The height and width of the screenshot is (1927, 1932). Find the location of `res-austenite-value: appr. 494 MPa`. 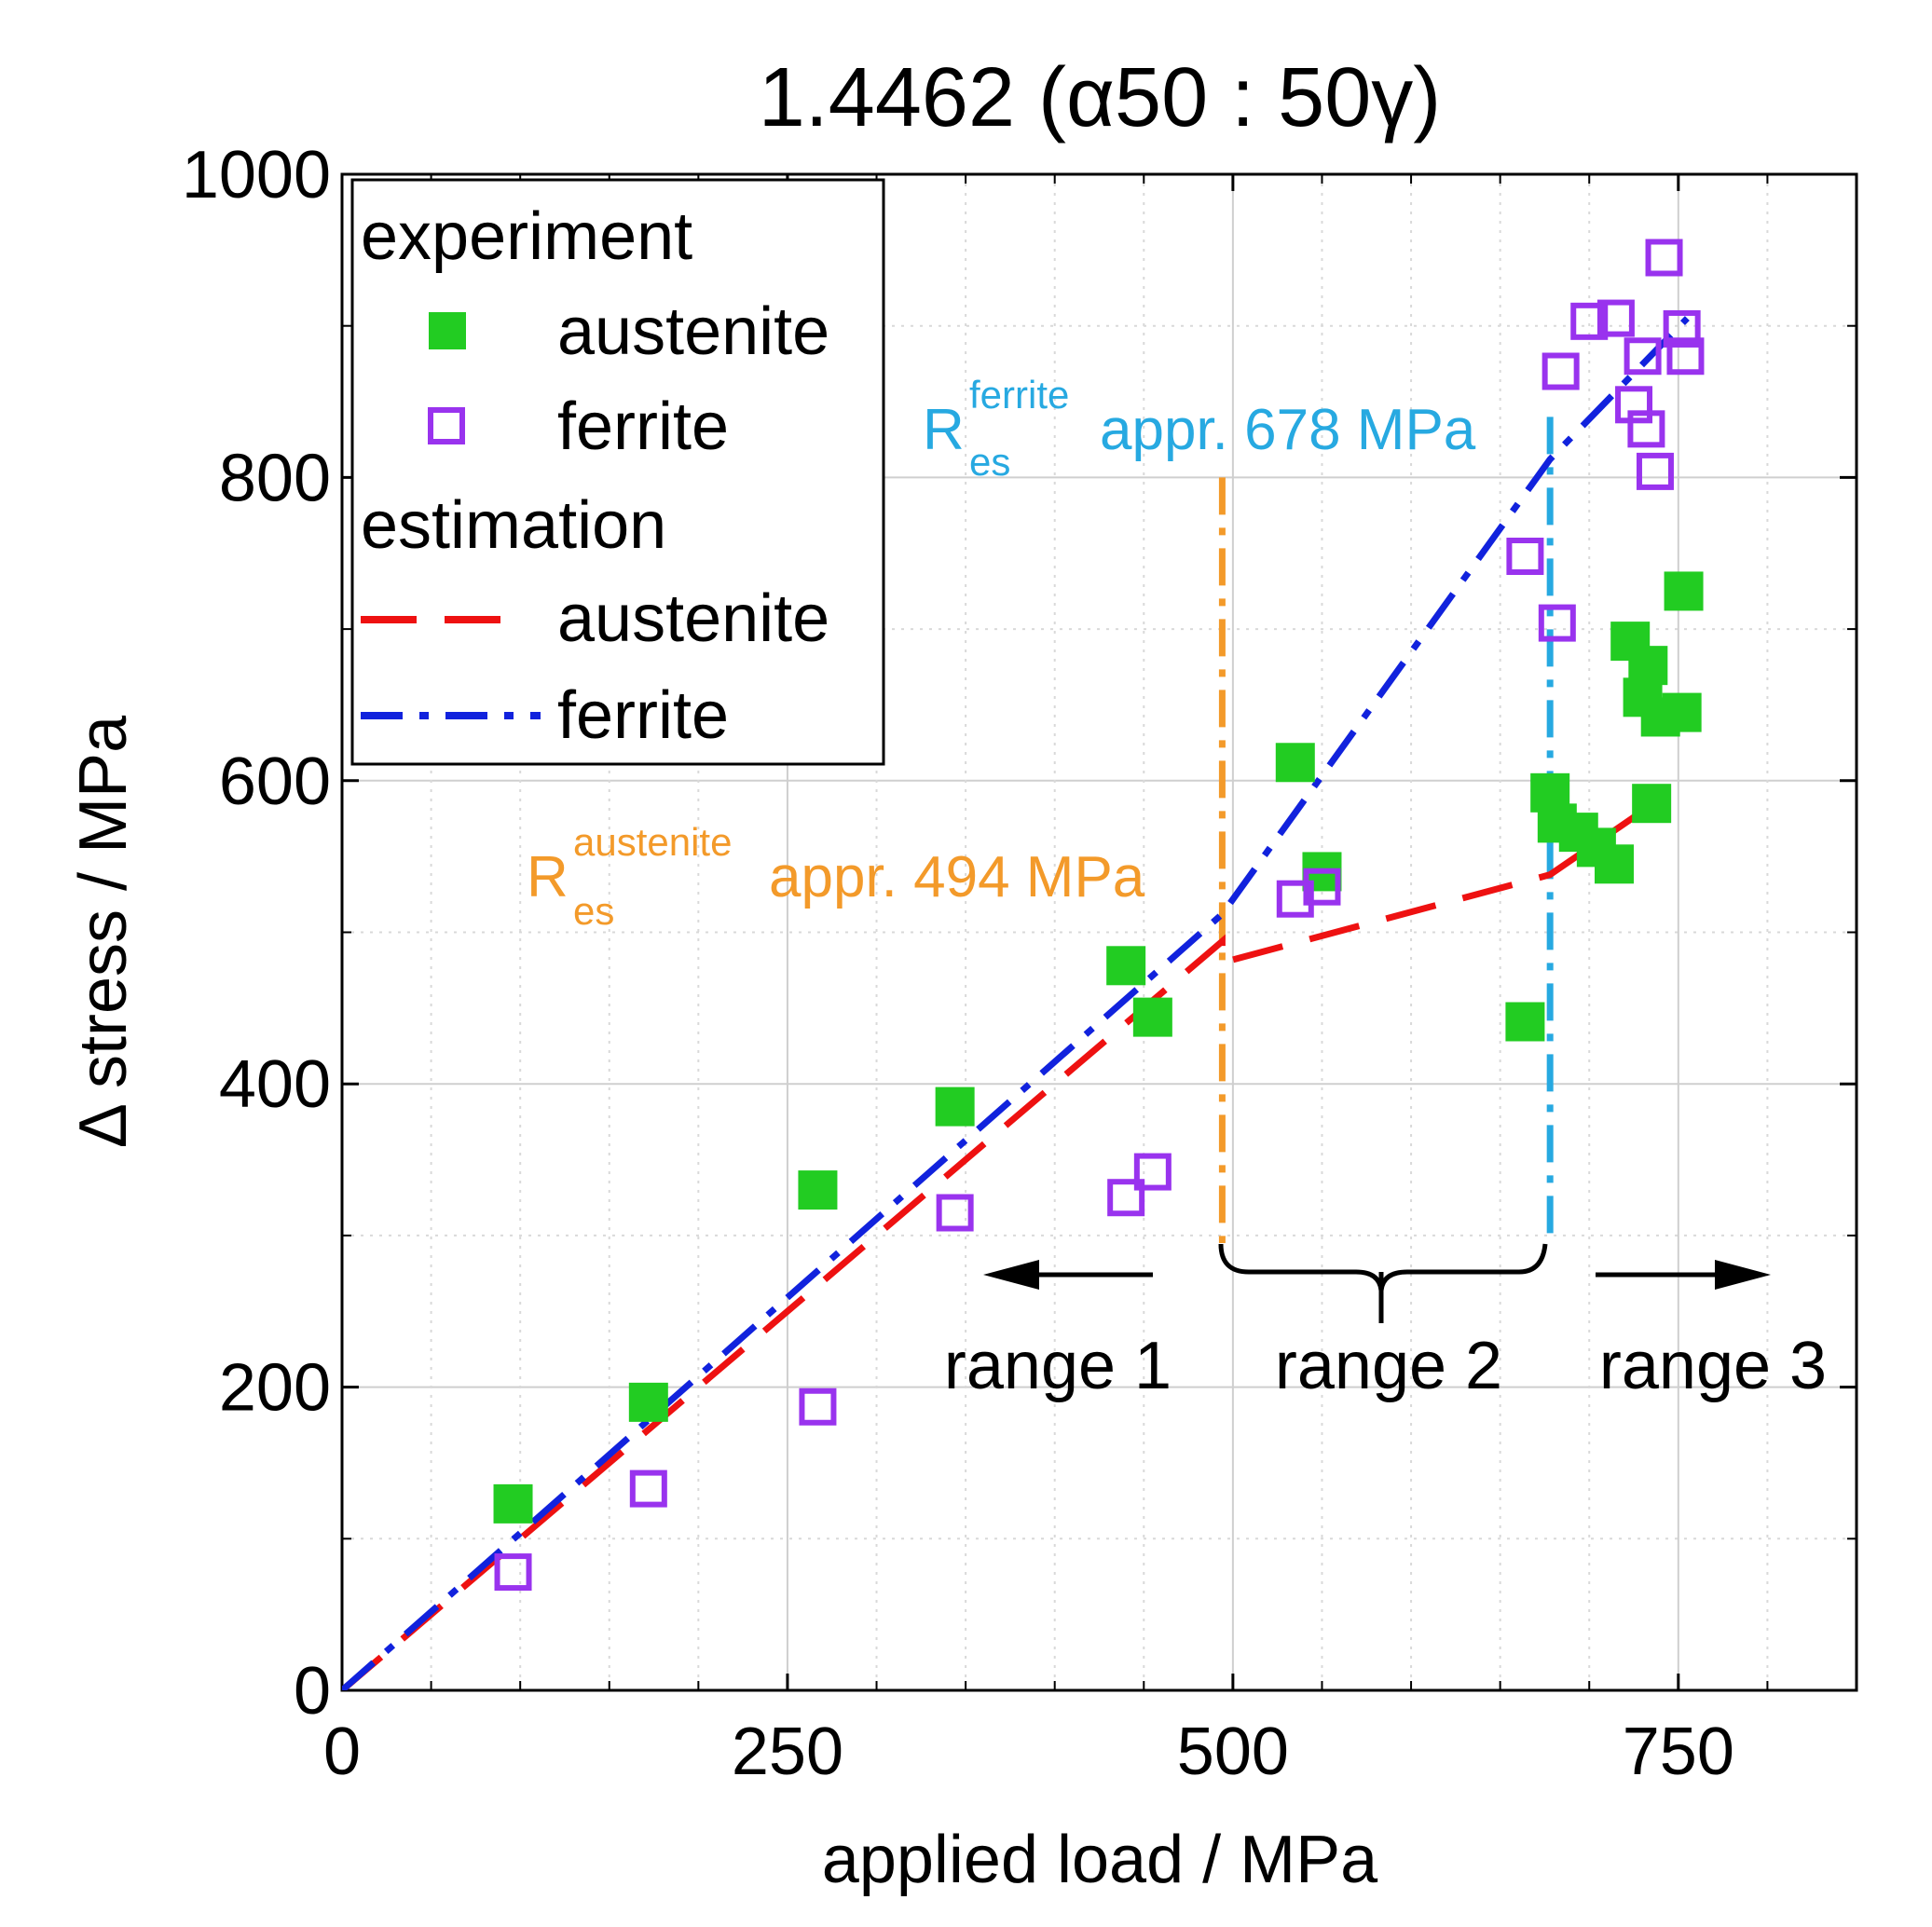

res-austenite-value: appr. 494 MPa is located at coordinates (957, 877).